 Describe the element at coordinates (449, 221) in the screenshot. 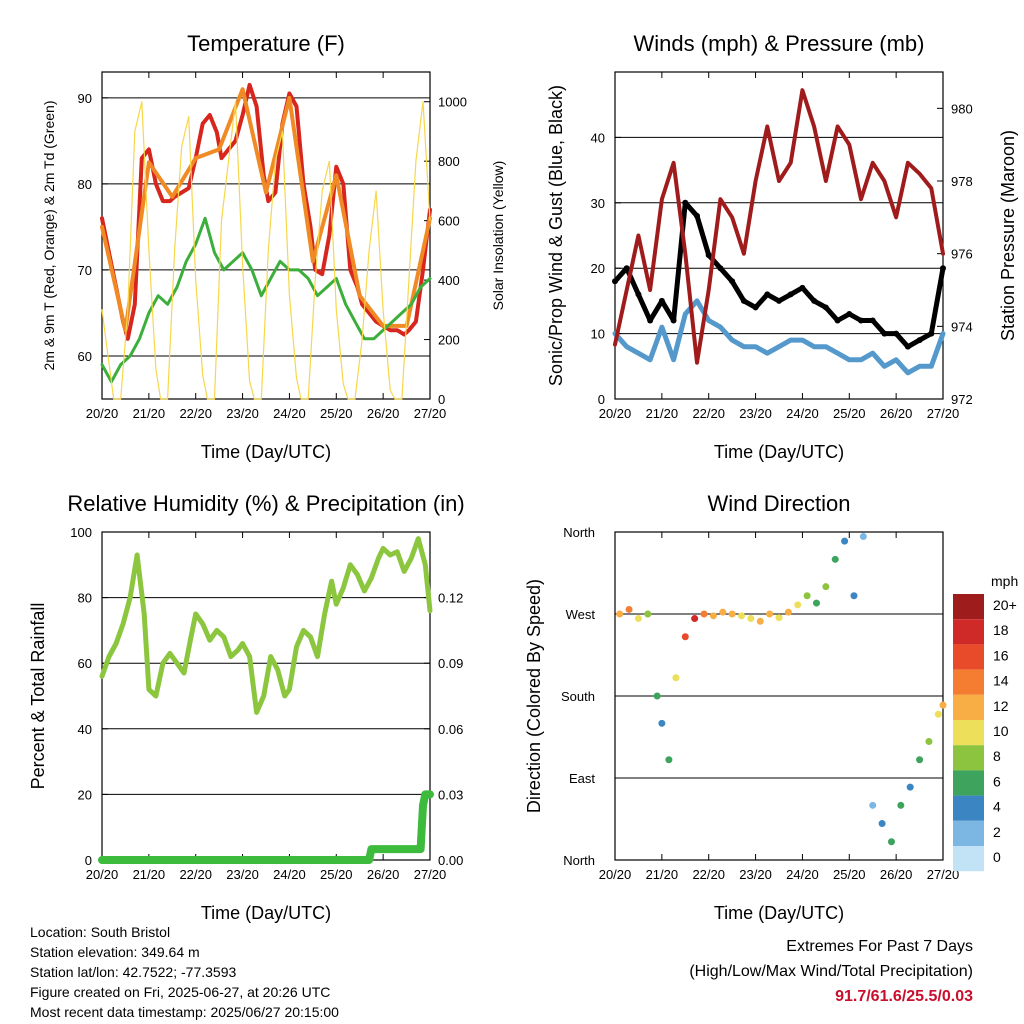

I see `y-tick-label-right: 600` at that location.